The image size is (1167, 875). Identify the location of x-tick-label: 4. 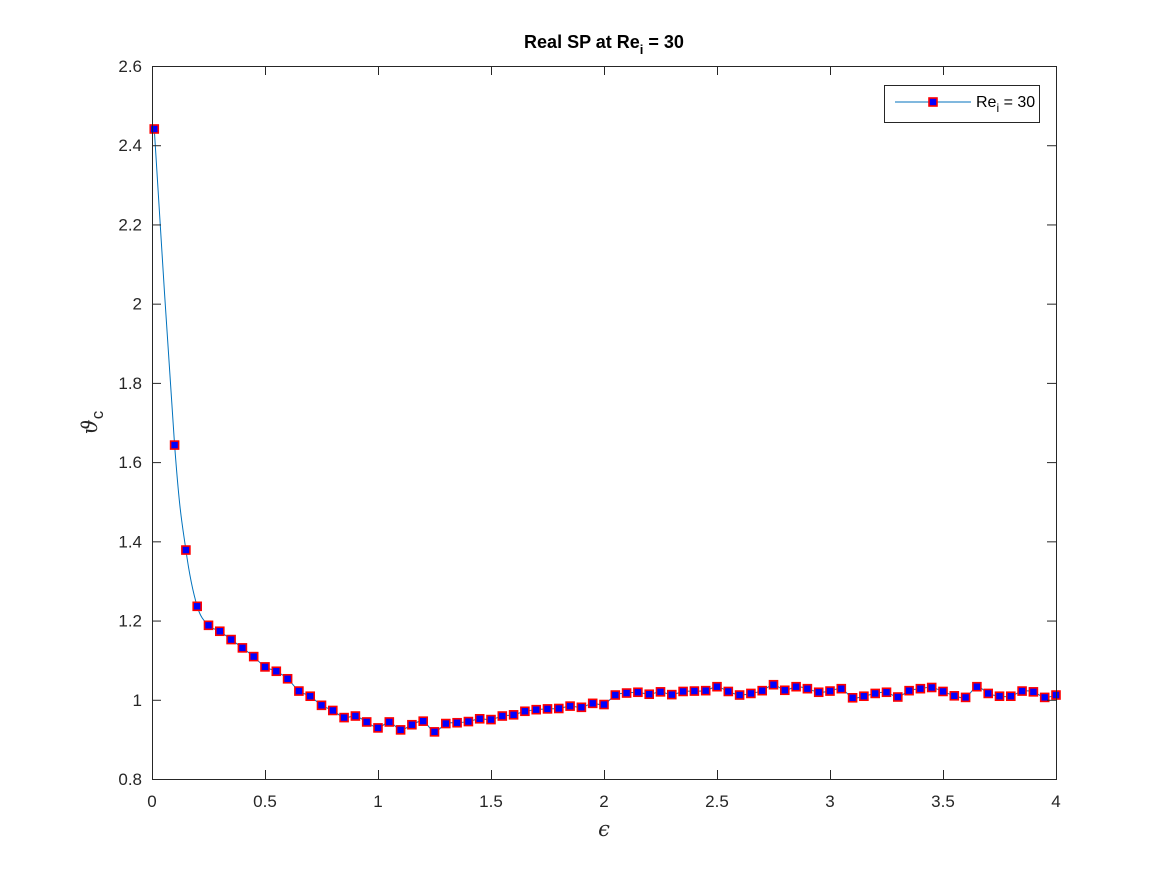
(1055, 801).